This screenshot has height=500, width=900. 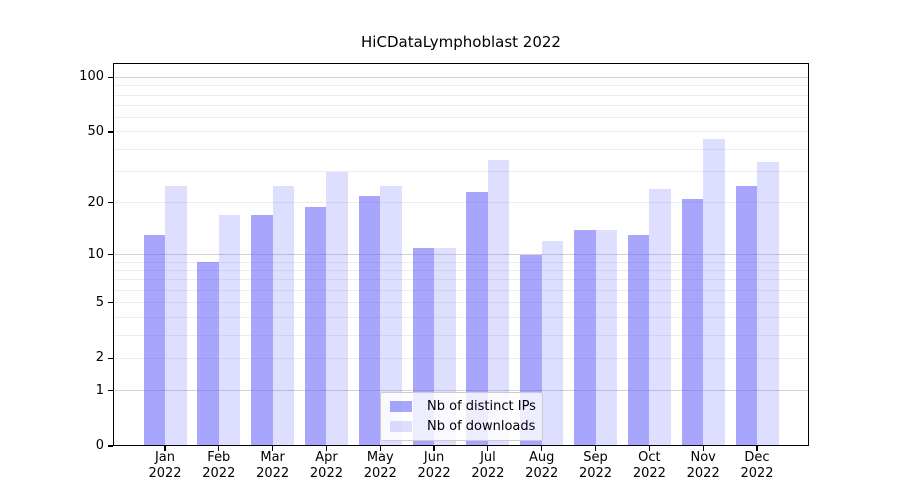 I want to click on x-tick-mark-oct, so click(x=649, y=448).